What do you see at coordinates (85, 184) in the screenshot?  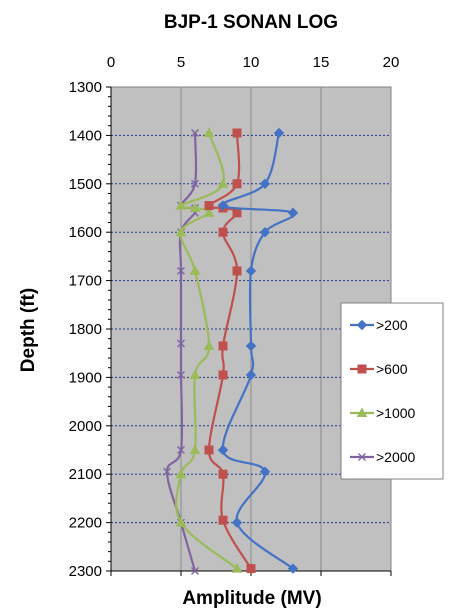 I see `y-tick-label: 1500` at bounding box center [85, 184].